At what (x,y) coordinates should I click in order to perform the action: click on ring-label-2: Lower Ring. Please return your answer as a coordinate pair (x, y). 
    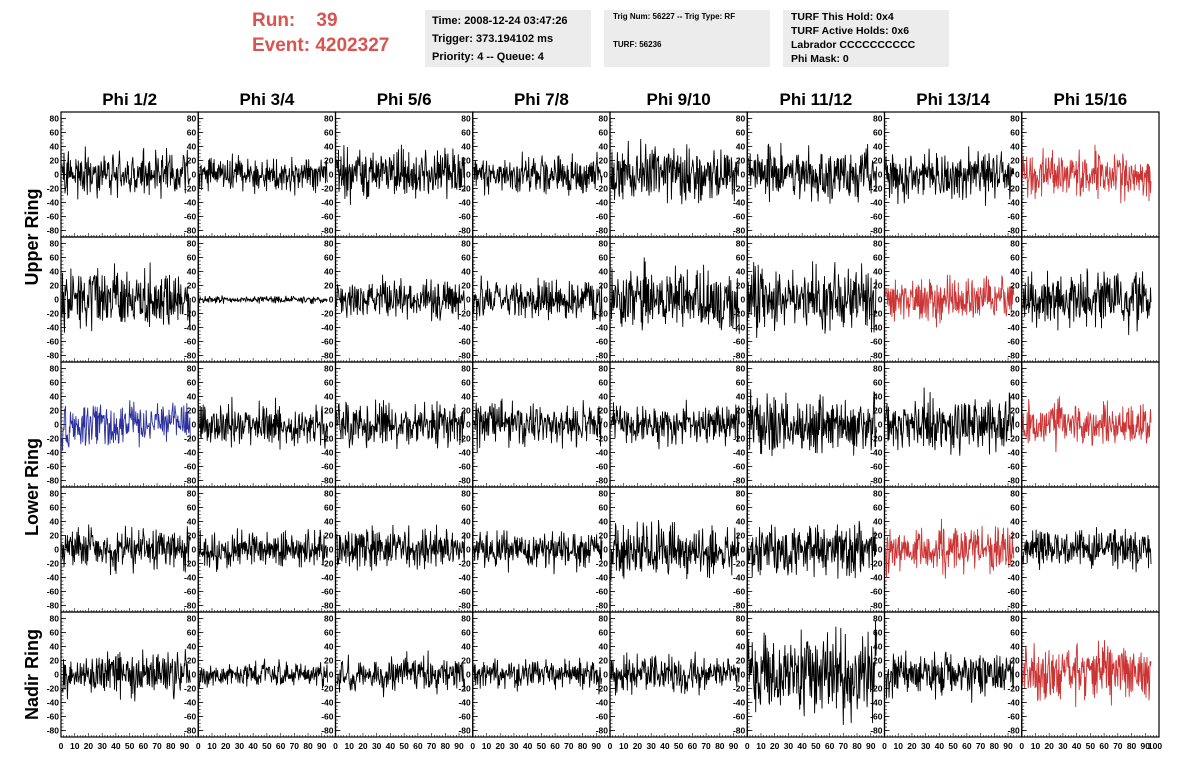
    Looking at the image, I should click on (32, 487).